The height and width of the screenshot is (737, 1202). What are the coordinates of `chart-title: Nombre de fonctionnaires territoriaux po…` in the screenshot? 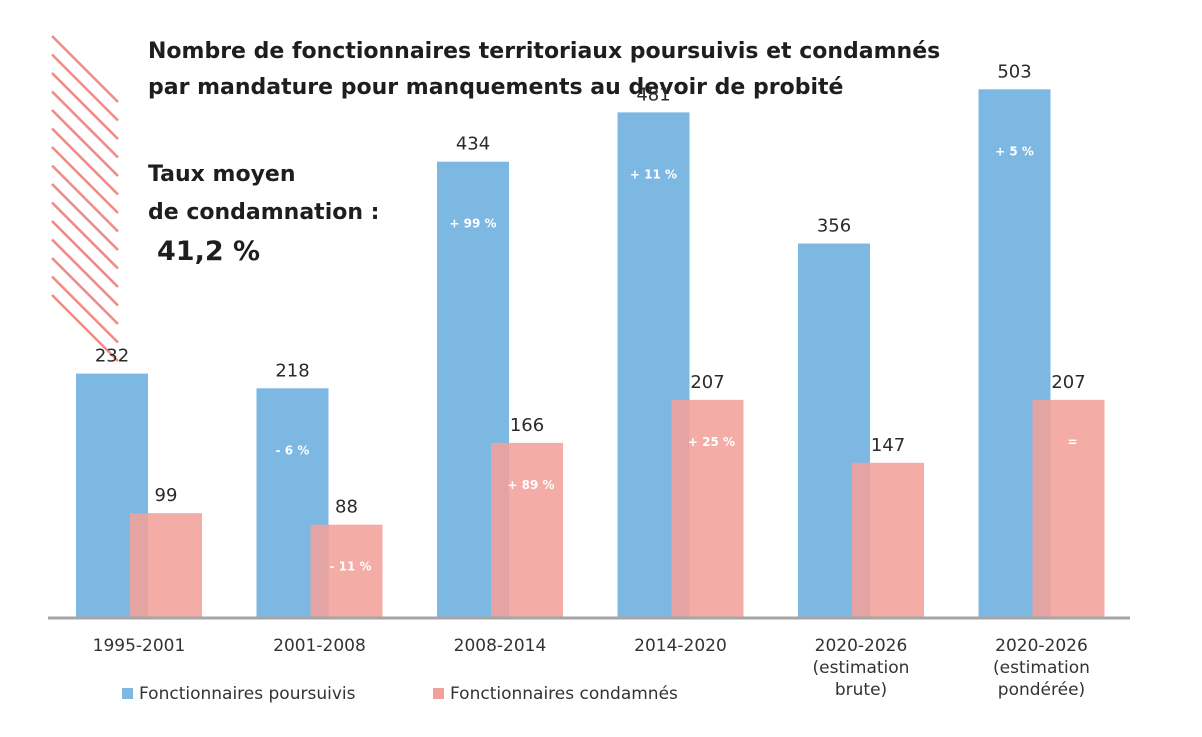 It's located at (648, 70).